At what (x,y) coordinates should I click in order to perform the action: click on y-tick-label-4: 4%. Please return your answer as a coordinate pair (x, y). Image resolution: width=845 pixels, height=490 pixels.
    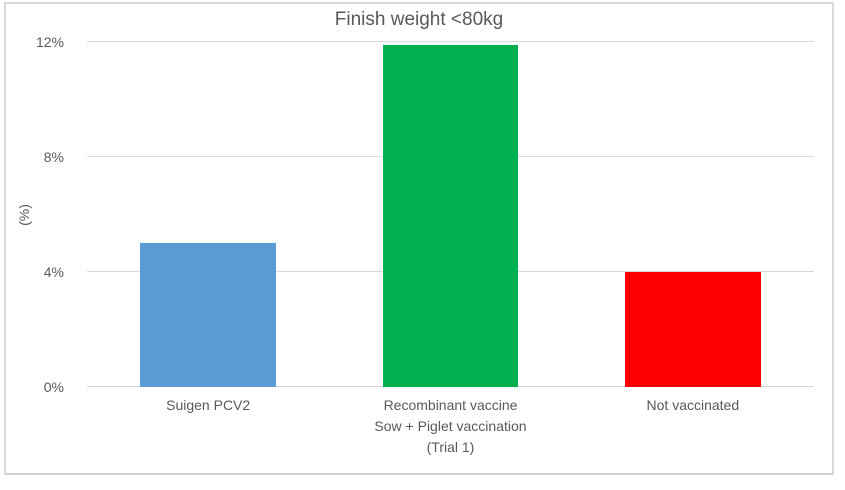
    Looking at the image, I should click on (53, 272).